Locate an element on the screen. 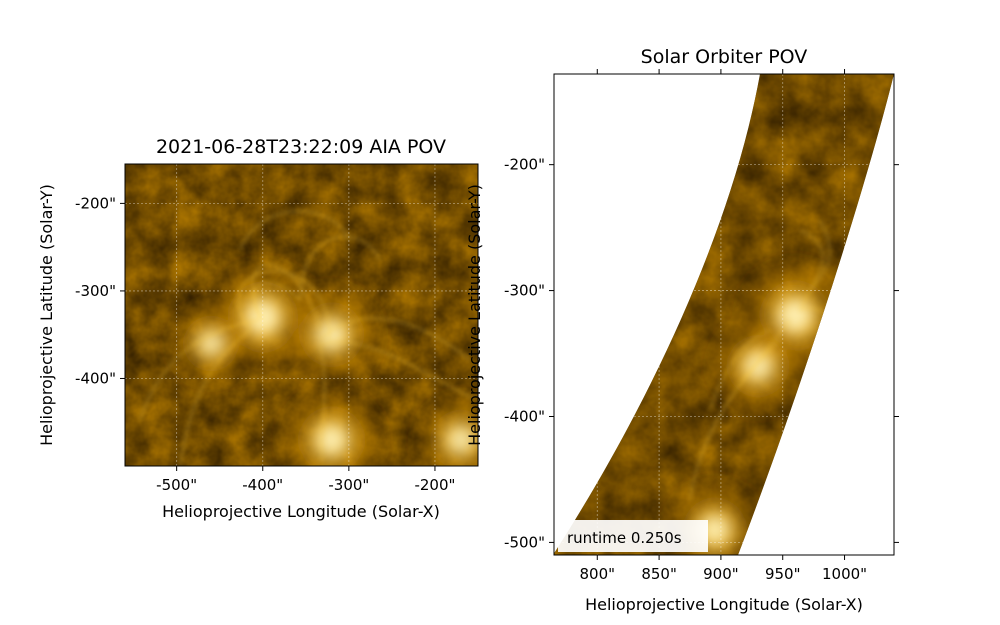 The height and width of the screenshot is (625, 1000). x-tick-label: -400" is located at coordinates (262, 485).